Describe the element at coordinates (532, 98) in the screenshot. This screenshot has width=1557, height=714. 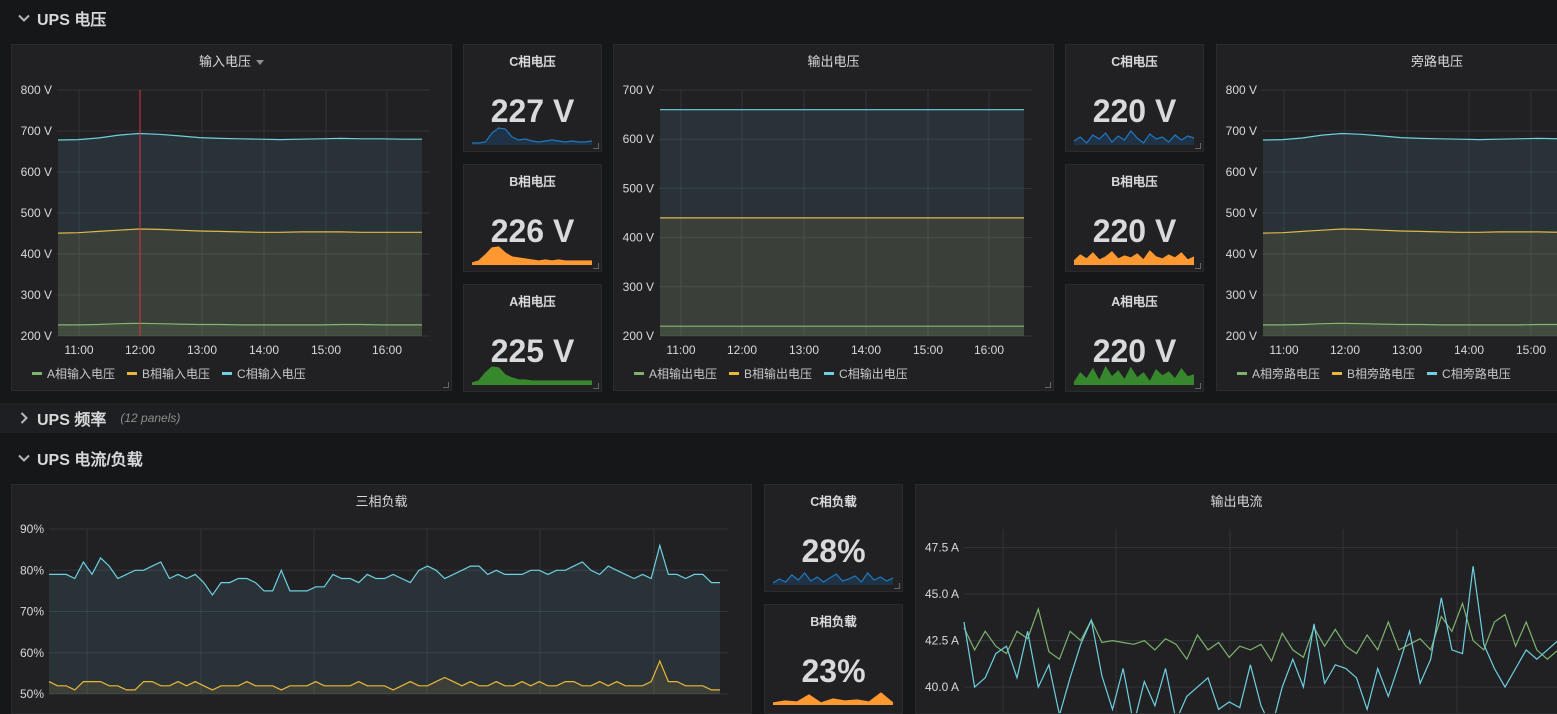
I see `panel-stat-c-voltage: C相电压 227 V` at that location.